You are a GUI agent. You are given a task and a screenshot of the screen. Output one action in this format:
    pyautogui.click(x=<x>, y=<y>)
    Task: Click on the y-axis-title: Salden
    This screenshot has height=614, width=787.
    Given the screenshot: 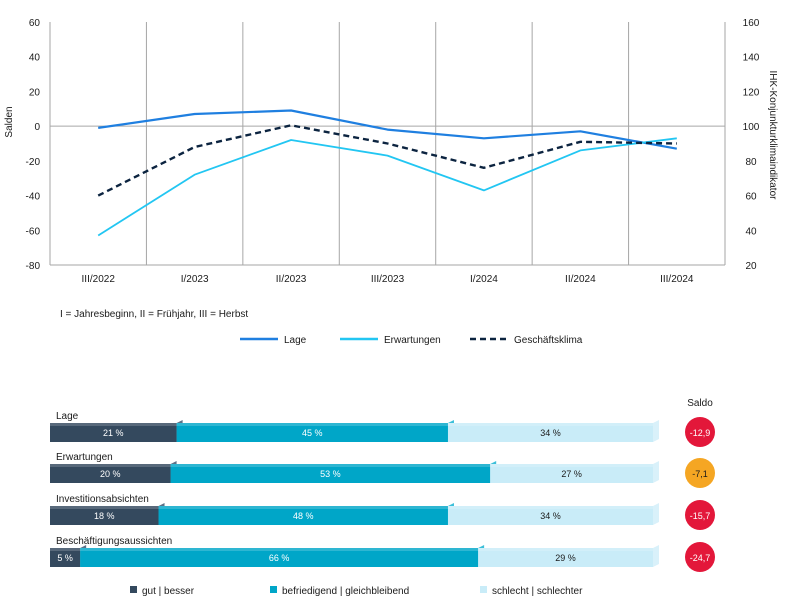 What is the action you would take?
    pyautogui.click(x=9, y=121)
    